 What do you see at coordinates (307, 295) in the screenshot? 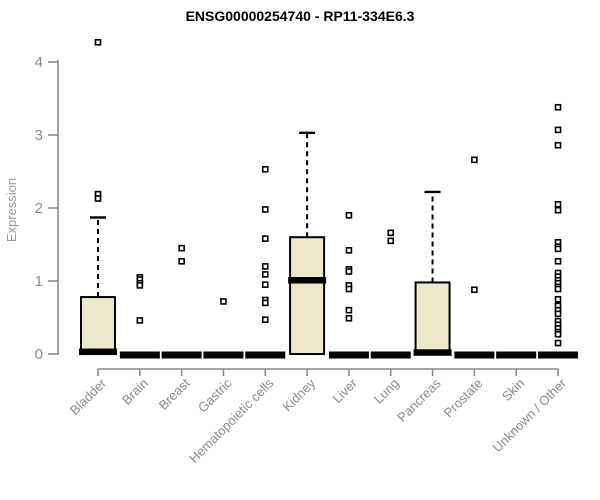
I see `box-kidney` at bounding box center [307, 295].